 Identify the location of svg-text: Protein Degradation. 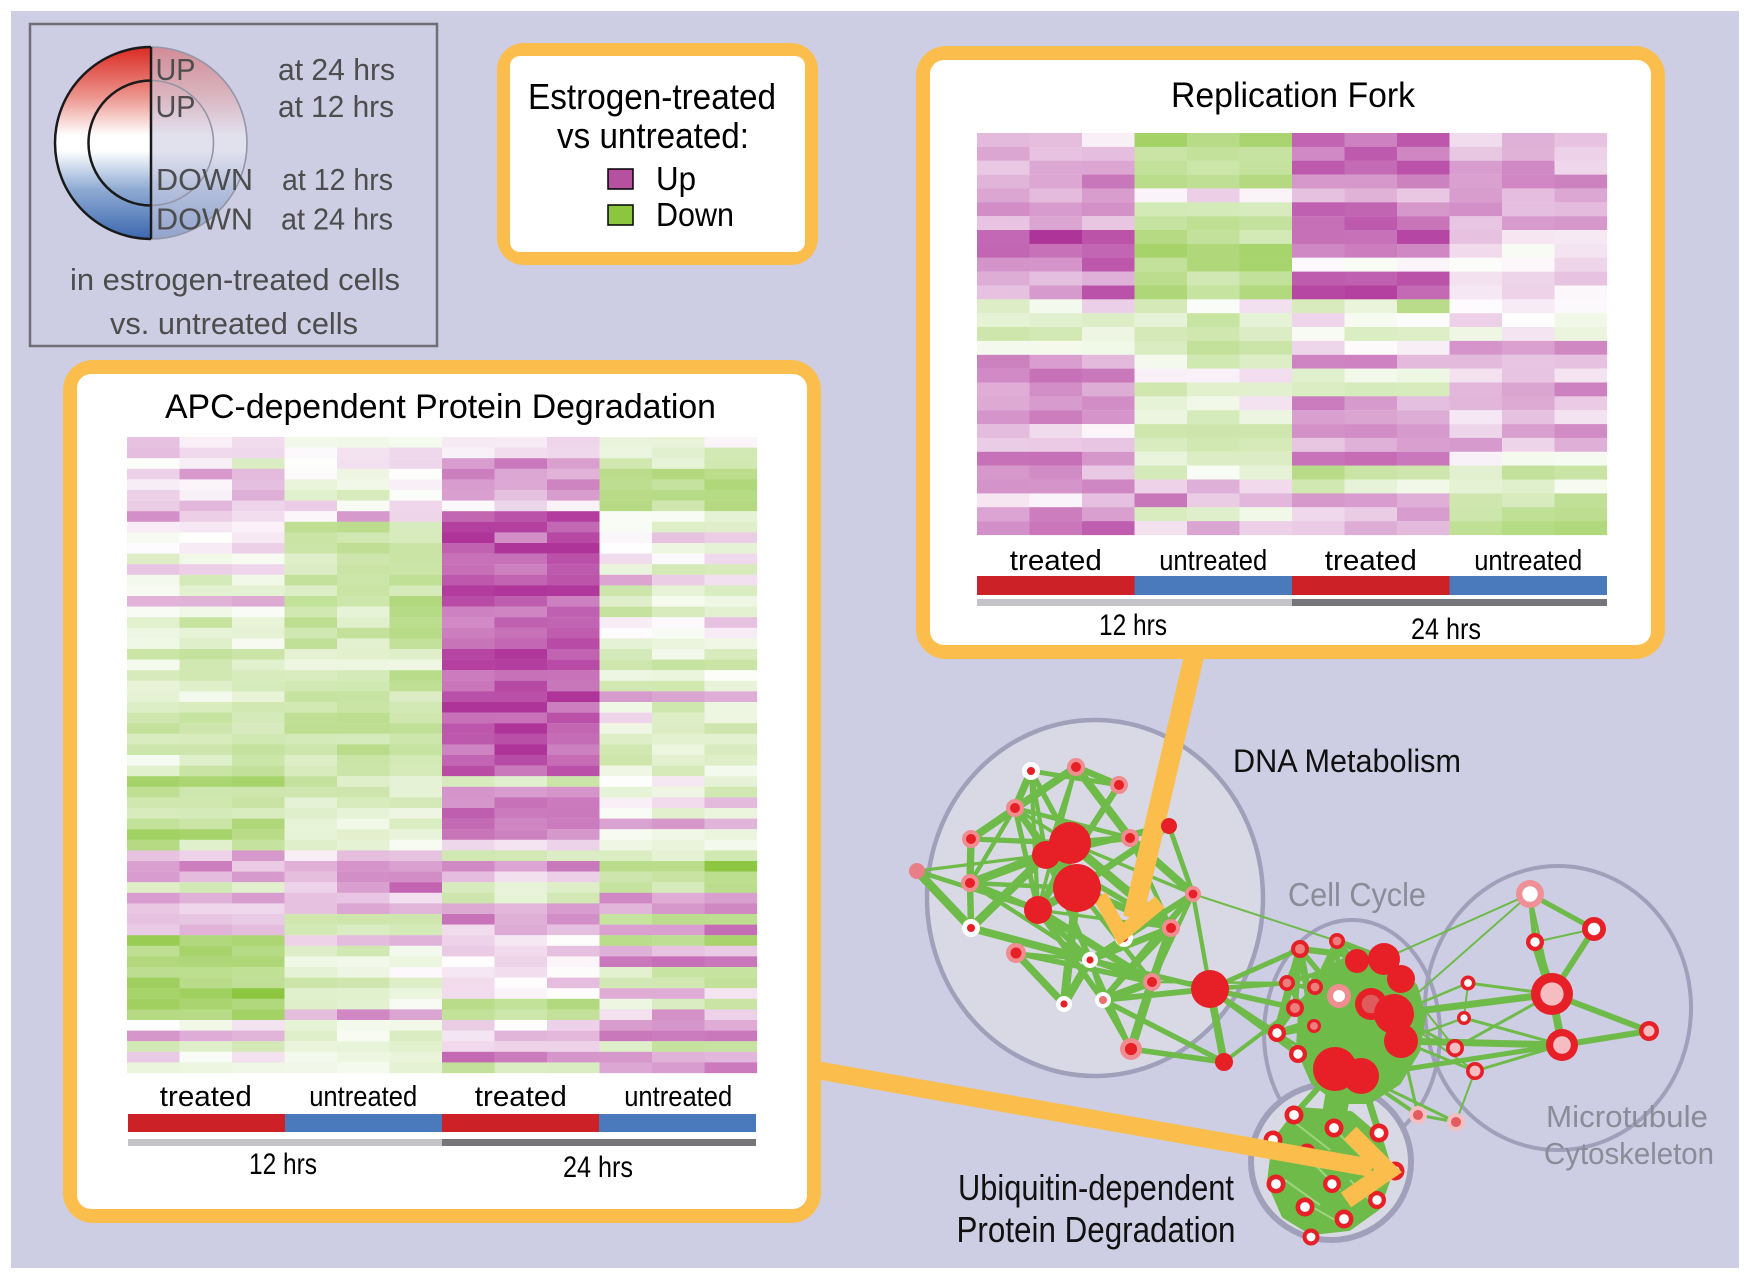
(1096, 1229).